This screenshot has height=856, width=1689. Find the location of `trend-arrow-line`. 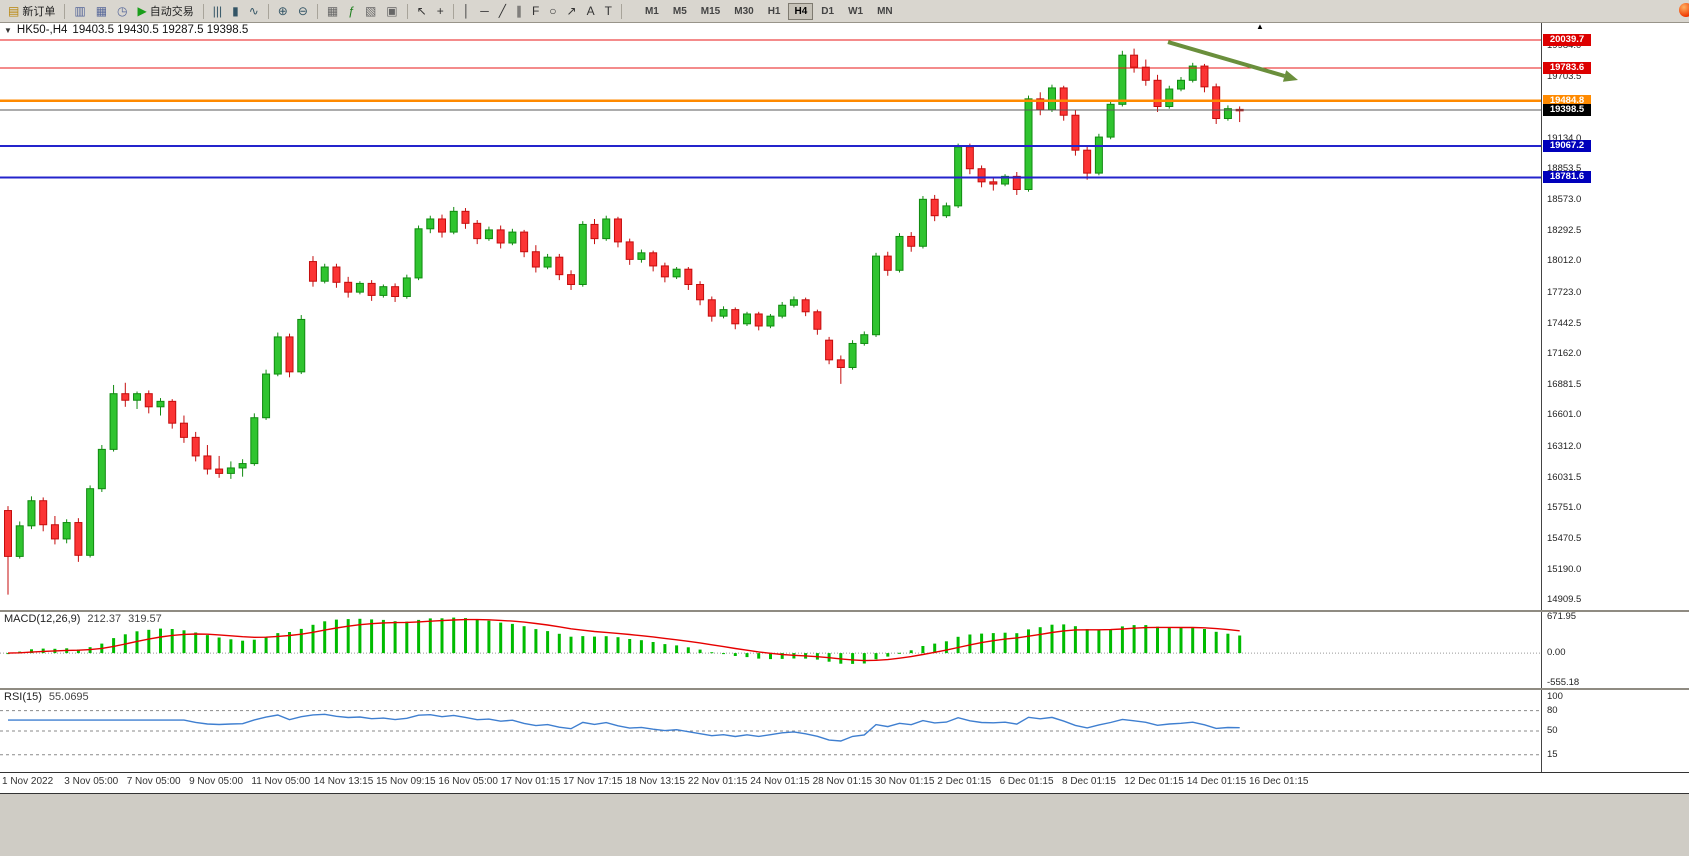

trend-arrow-line is located at coordinates (1226, 59).